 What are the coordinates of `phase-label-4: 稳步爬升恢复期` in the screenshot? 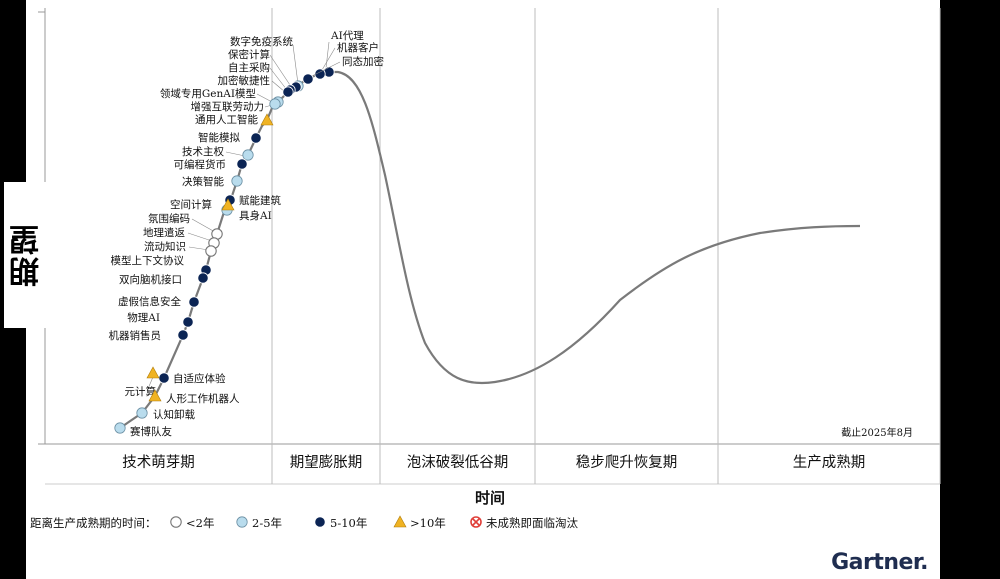 It's located at (627, 462).